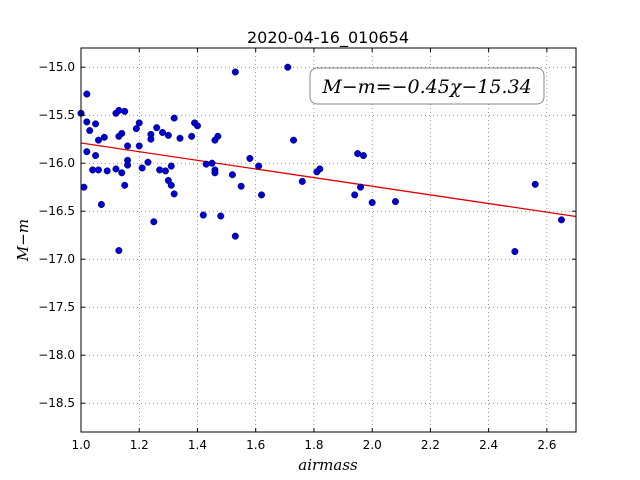  Describe the element at coordinates (23, 240) in the screenshot. I see `y-axis-title: M−m` at that location.